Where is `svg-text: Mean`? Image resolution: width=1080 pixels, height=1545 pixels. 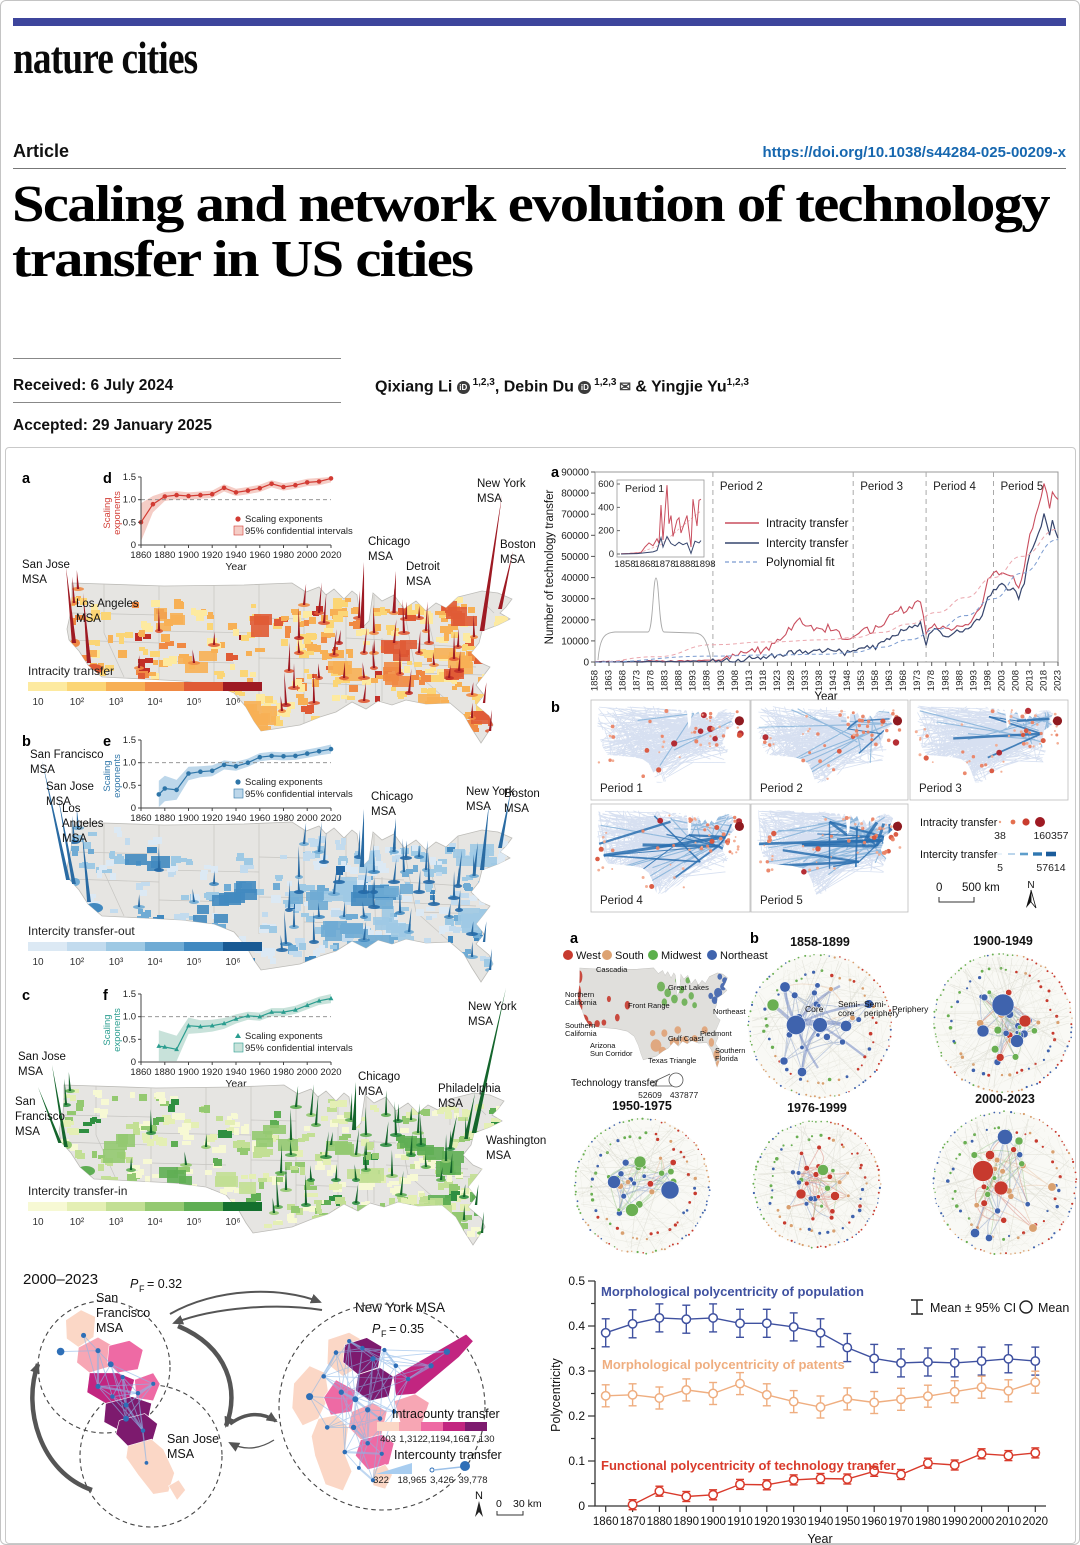
svg-text: Mean is located at coordinates (1053, 1308).